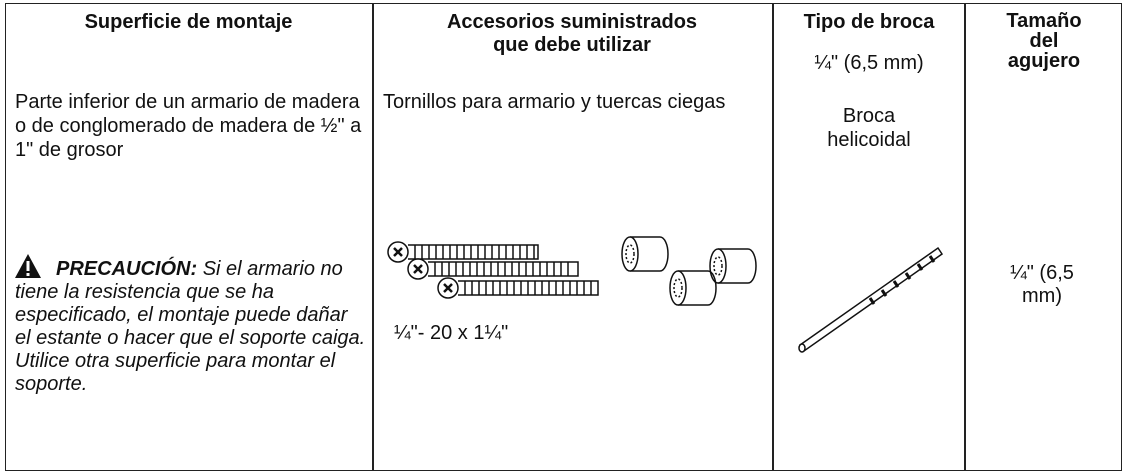 This screenshot has height=471, width=1127. What do you see at coordinates (871, 299) in the screenshot?
I see `drill-bit-illustration` at bounding box center [871, 299].